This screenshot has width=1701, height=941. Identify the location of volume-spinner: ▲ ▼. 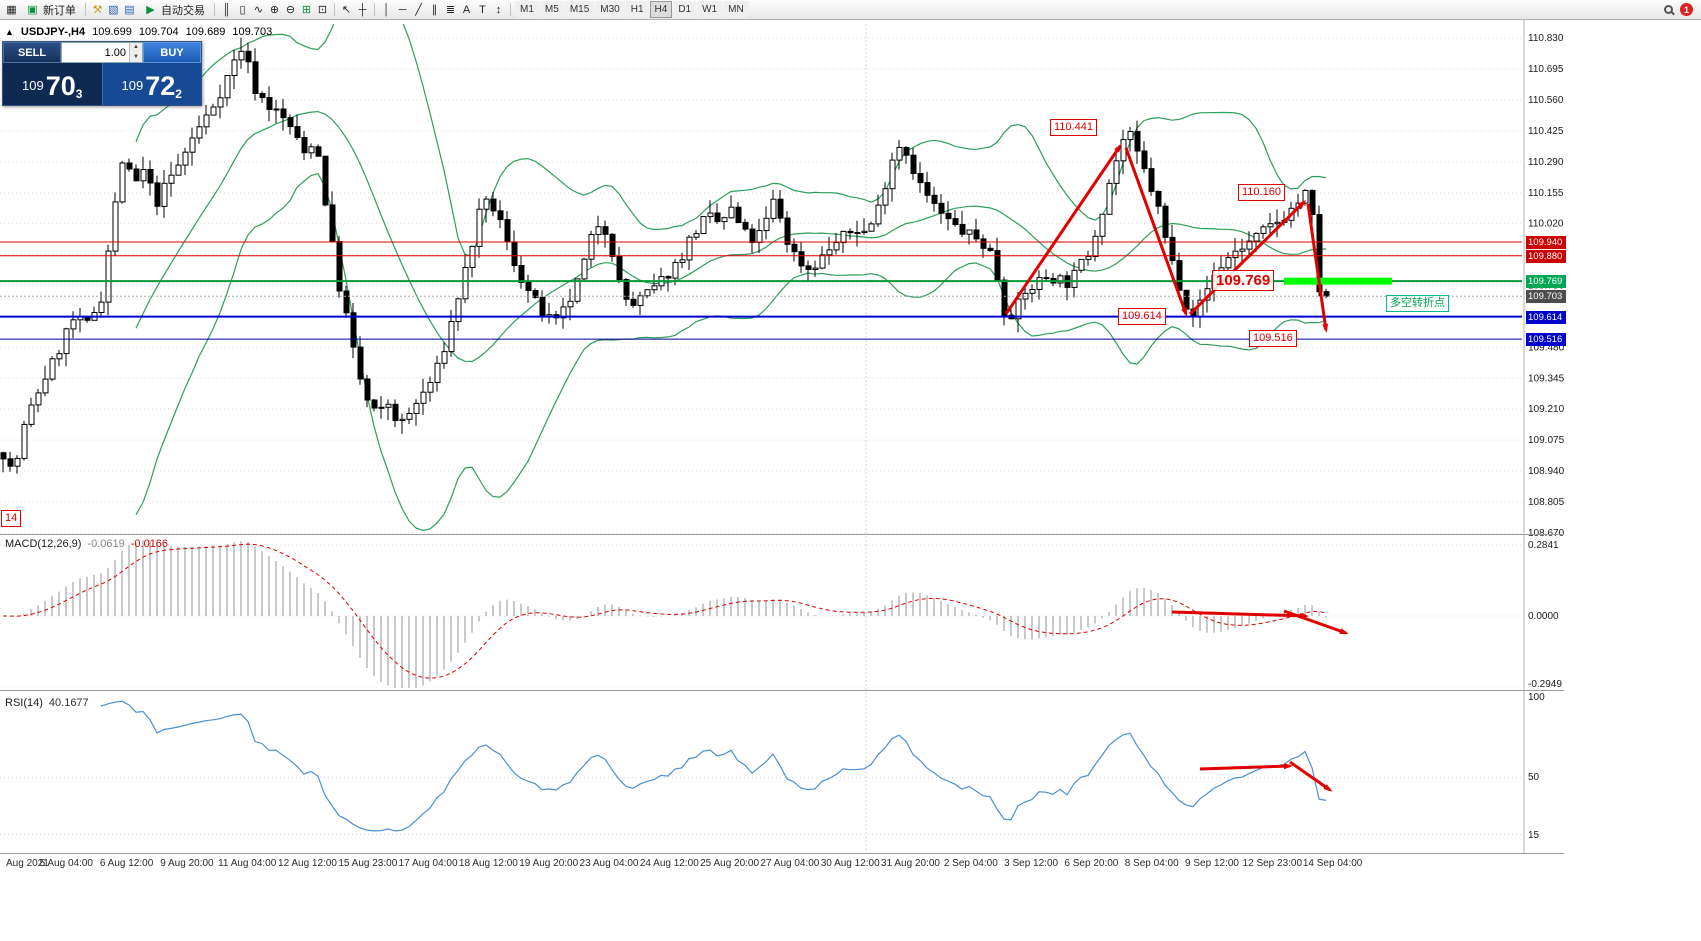
(135, 52).